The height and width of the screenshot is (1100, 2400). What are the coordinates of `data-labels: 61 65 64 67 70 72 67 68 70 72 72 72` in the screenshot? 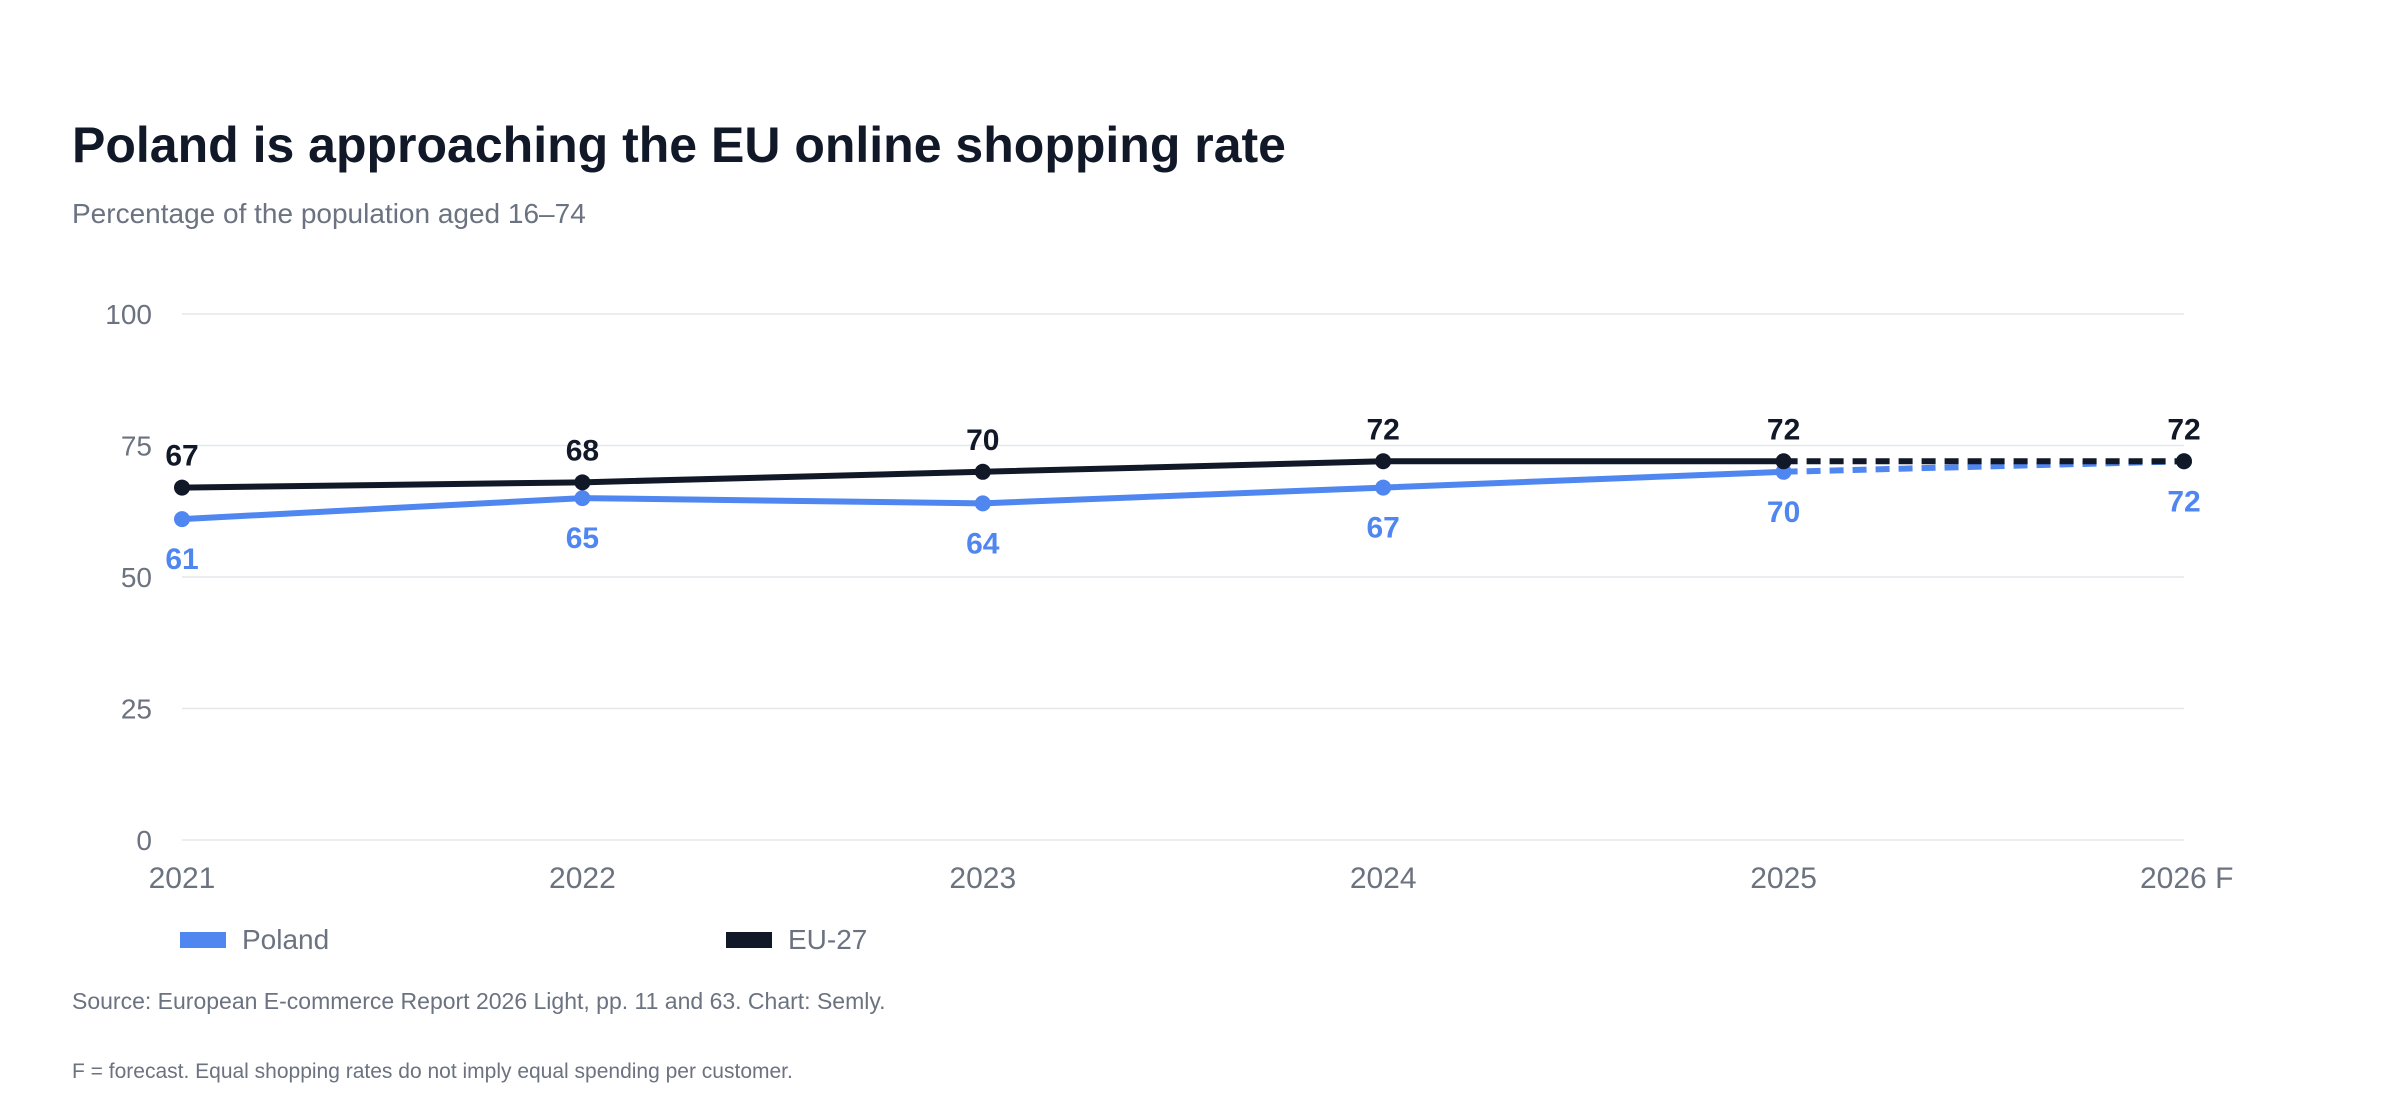 It's located at (1182, 494).